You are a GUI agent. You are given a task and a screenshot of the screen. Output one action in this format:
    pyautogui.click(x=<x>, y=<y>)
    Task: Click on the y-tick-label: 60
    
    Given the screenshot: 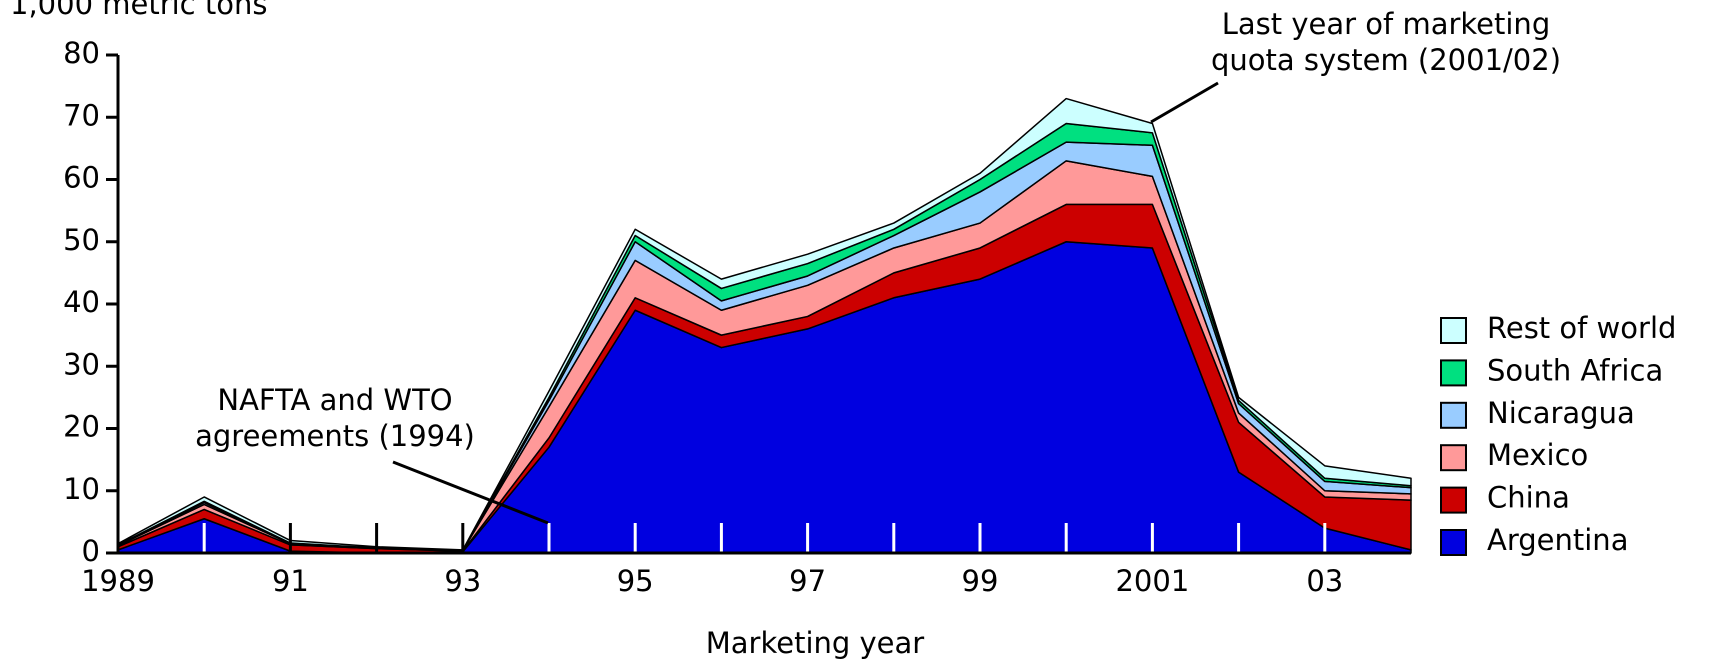 What is the action you would take?
    pyautogui.click(x=81, y=178)
    